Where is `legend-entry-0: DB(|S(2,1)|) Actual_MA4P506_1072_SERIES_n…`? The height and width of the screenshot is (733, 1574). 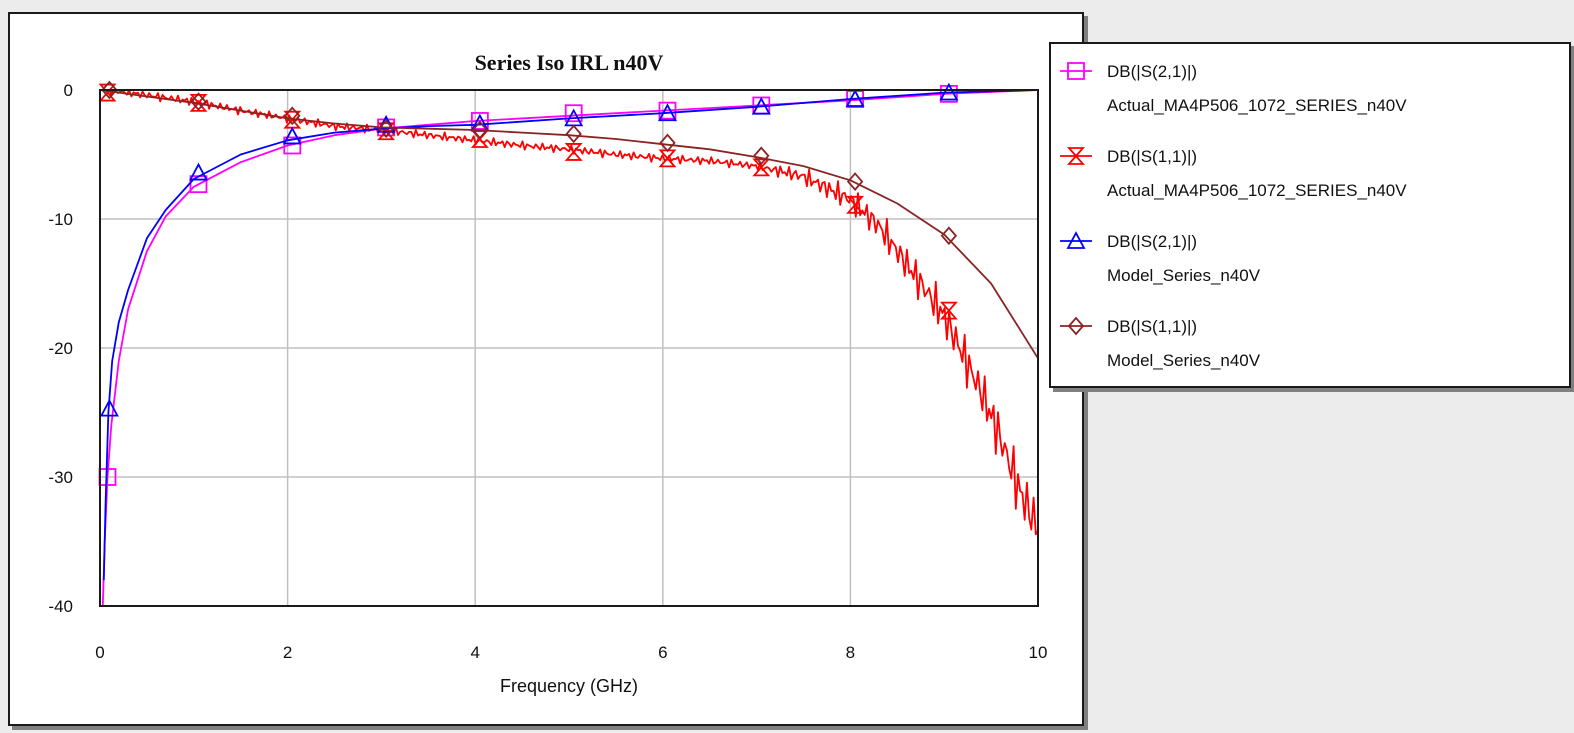 legend-entry-0: DB(|S(2,1)|) Actual_MA4P506_1072_SERIES_n… is located at coordinates (1233, 88).